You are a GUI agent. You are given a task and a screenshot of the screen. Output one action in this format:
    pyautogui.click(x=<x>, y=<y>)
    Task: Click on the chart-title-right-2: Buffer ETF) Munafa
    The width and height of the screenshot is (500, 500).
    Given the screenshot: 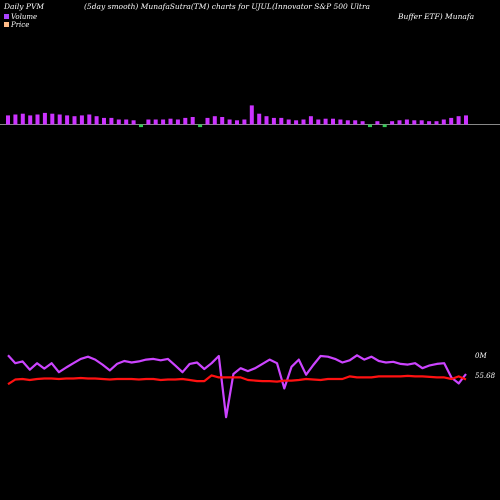 What is the action you would take?
    pyautogui.click(x=435, y=16)
    